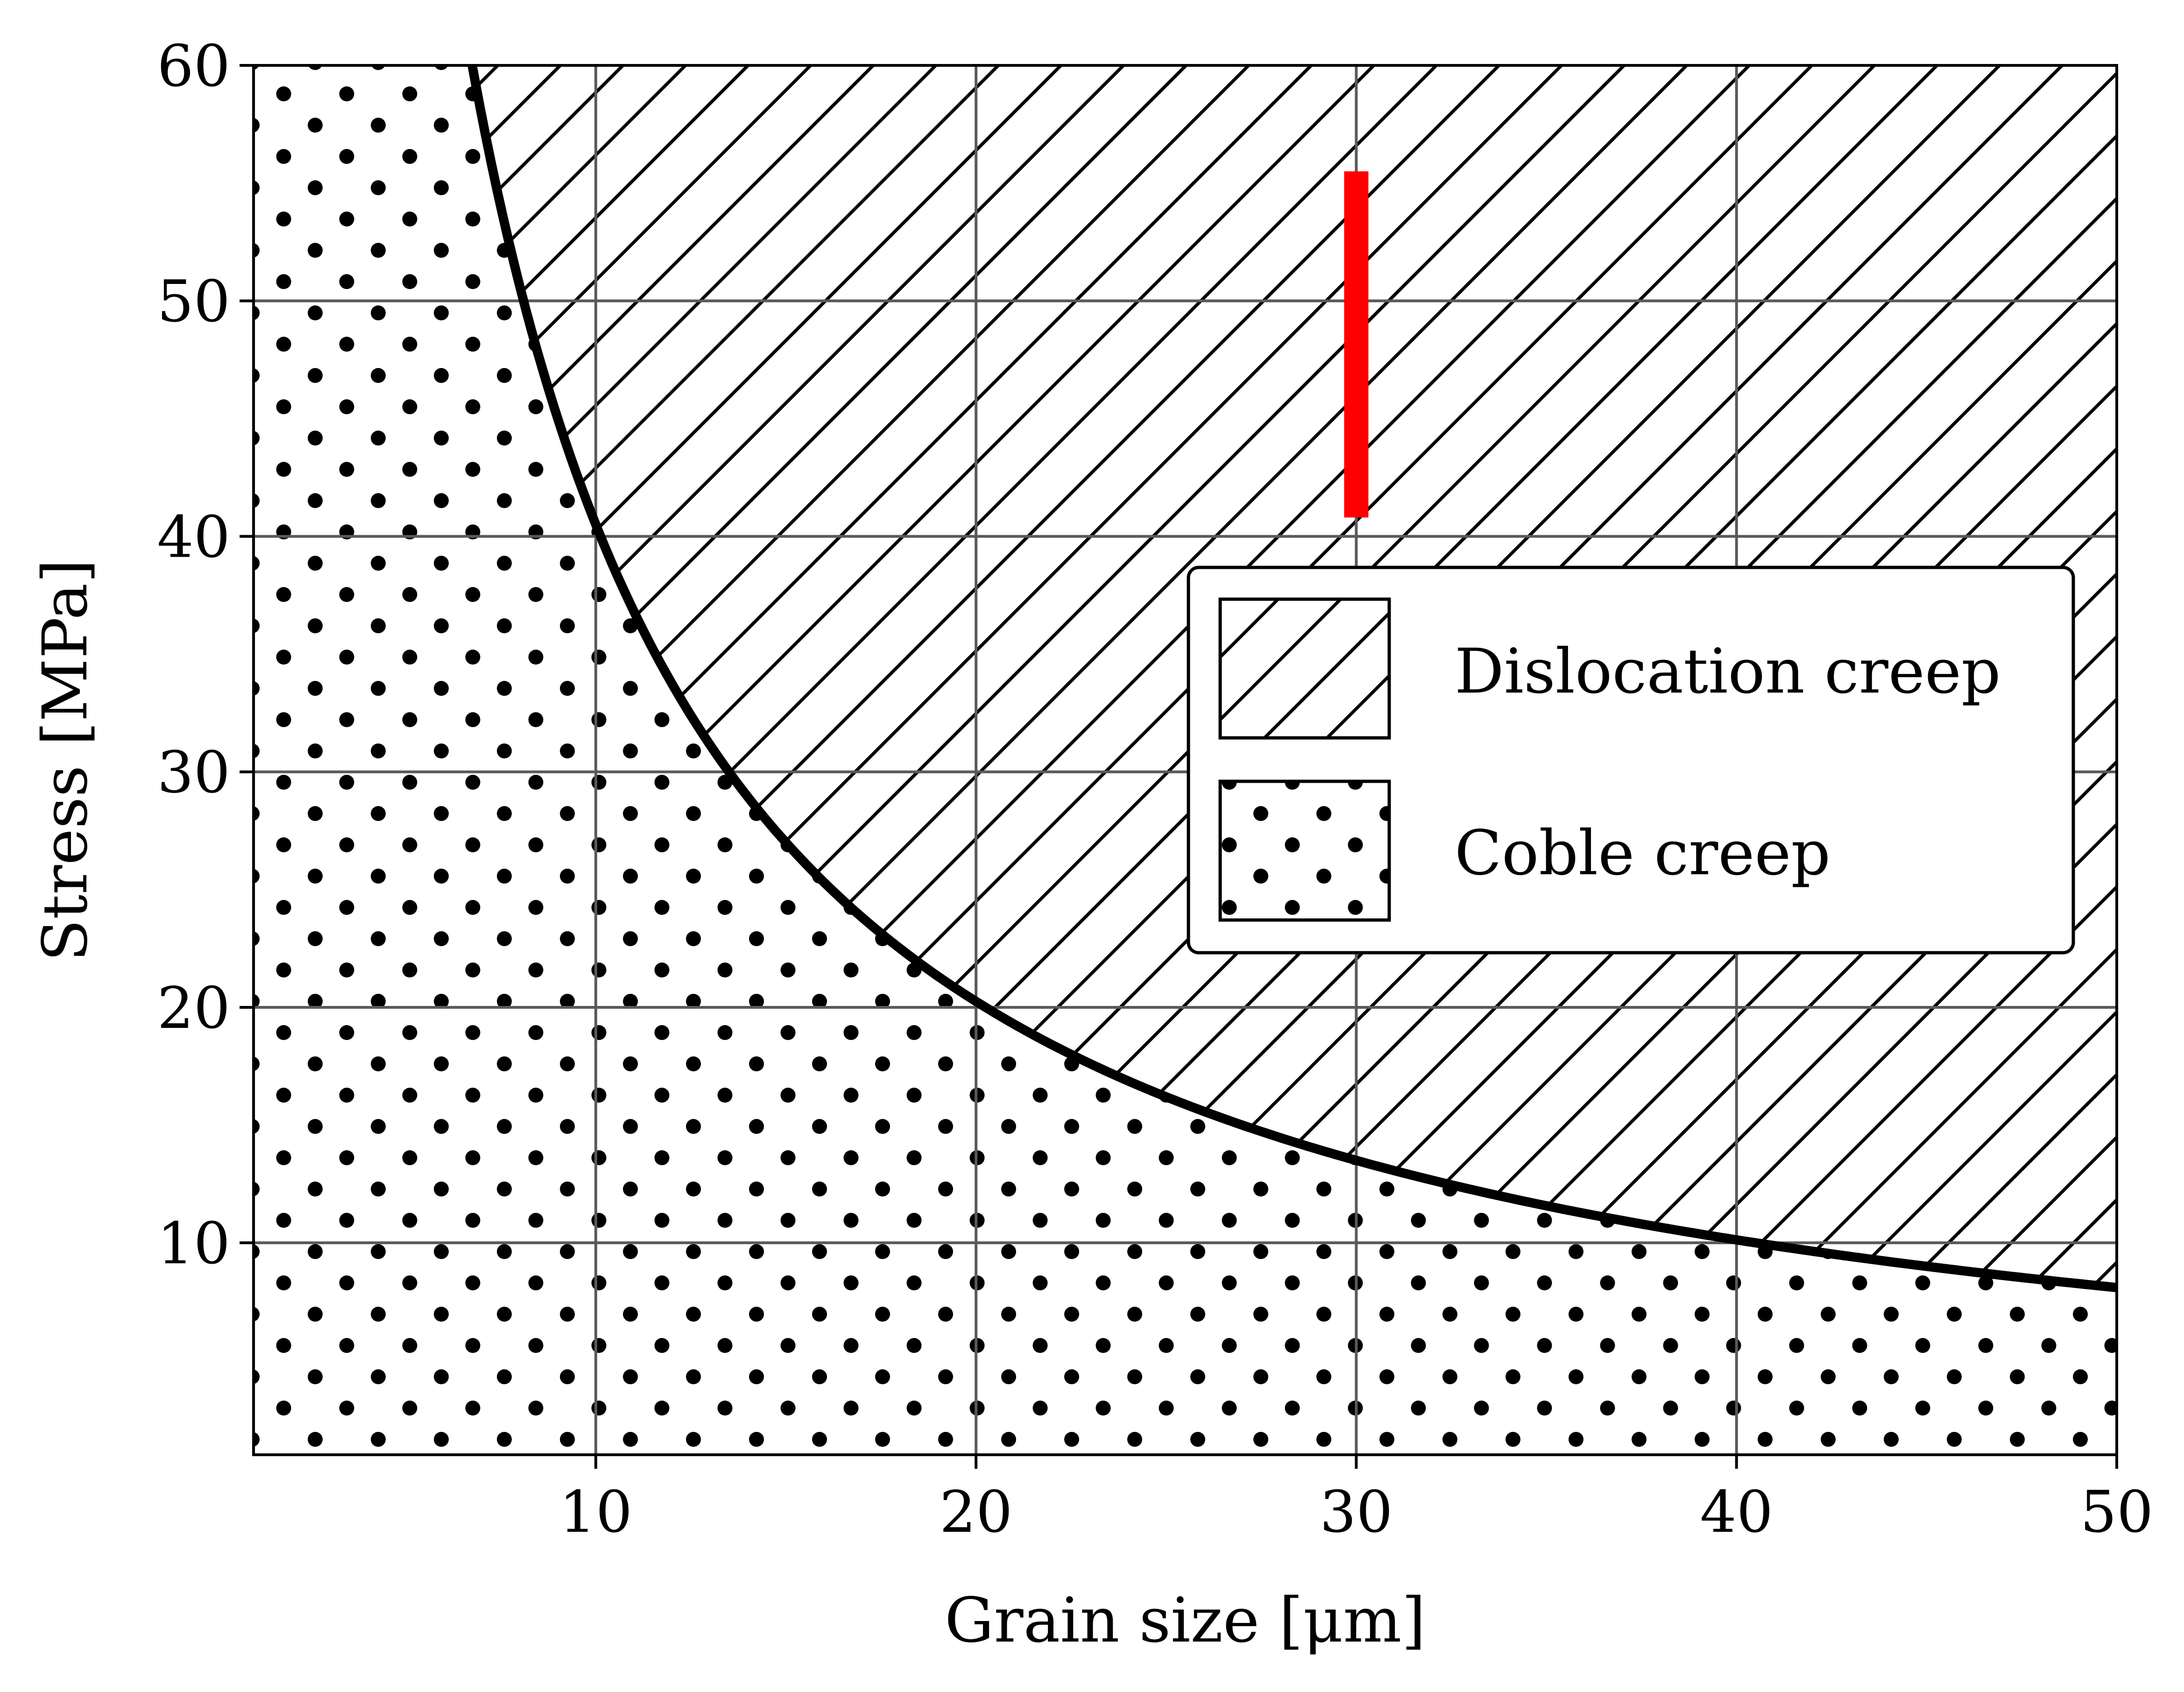 The height and width of the screenshot is (1692, 2184). I want to click on y-axis-label: Stress [MPa], so click(65, 760).